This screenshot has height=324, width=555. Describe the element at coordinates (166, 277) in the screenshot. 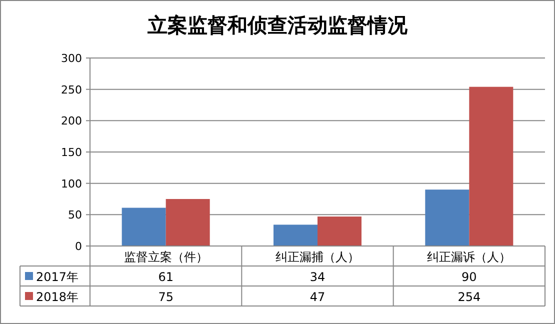

I see `data-label: 61` at that location.